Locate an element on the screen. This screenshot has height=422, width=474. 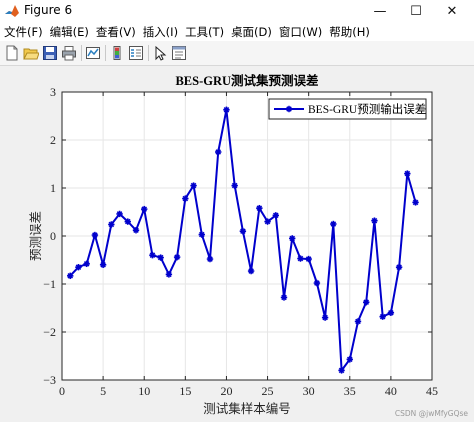
property-editor-icon is located at coordinates (179, 53).